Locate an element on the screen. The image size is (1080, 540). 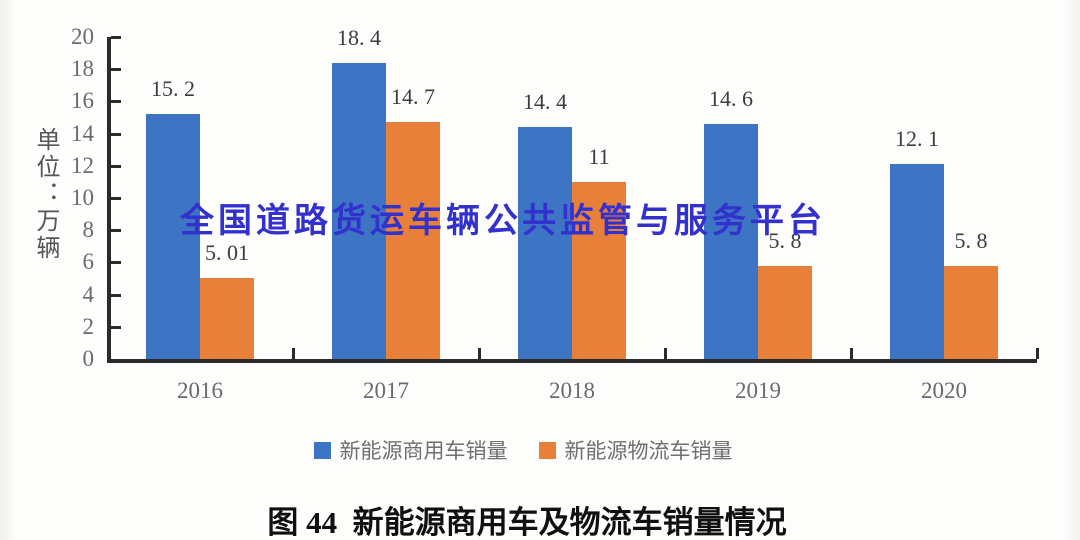
y-axis-tick-label: 4 is located at coordinates (88, 294).